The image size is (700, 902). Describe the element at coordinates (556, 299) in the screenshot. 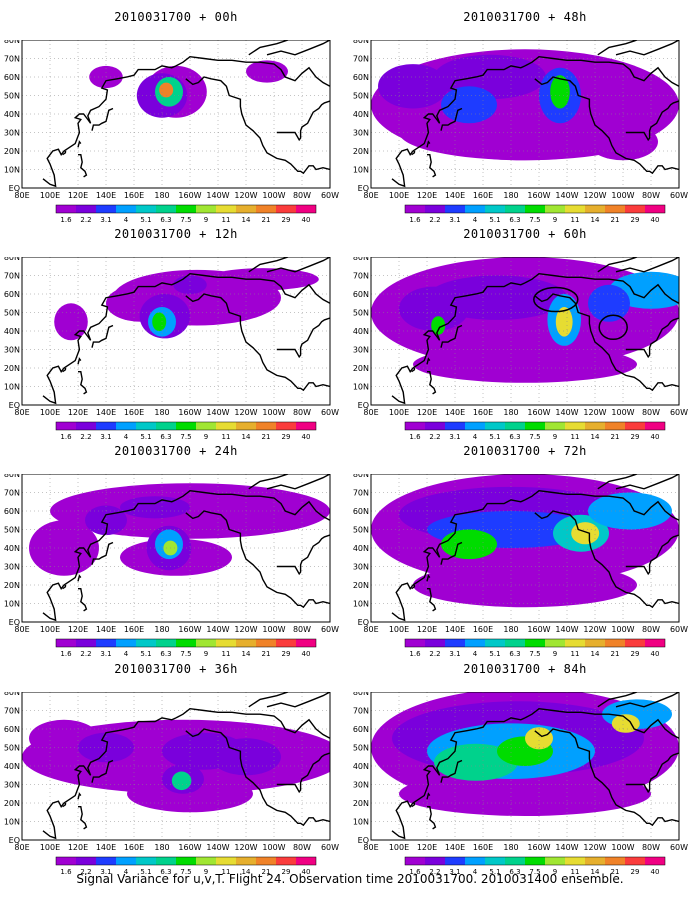

I see `annotation-ellipse` at that location.